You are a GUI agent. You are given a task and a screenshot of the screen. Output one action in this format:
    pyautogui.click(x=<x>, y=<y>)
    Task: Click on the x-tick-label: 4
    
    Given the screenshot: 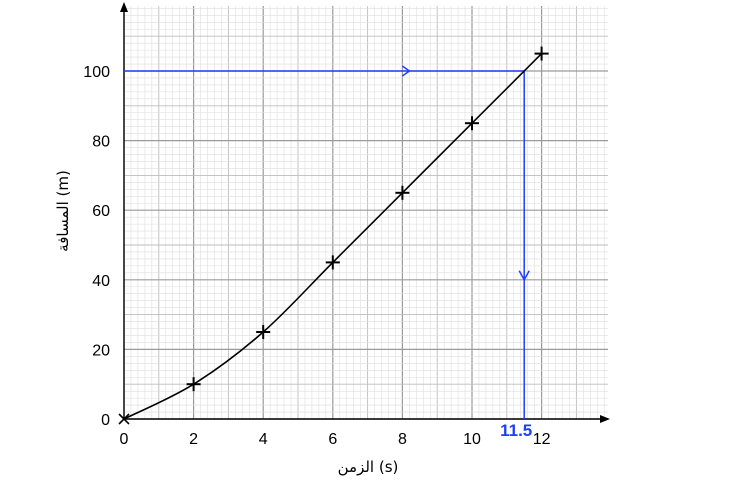 What is the action you would take?
    pyautogui.click(x=263, y=439)
    